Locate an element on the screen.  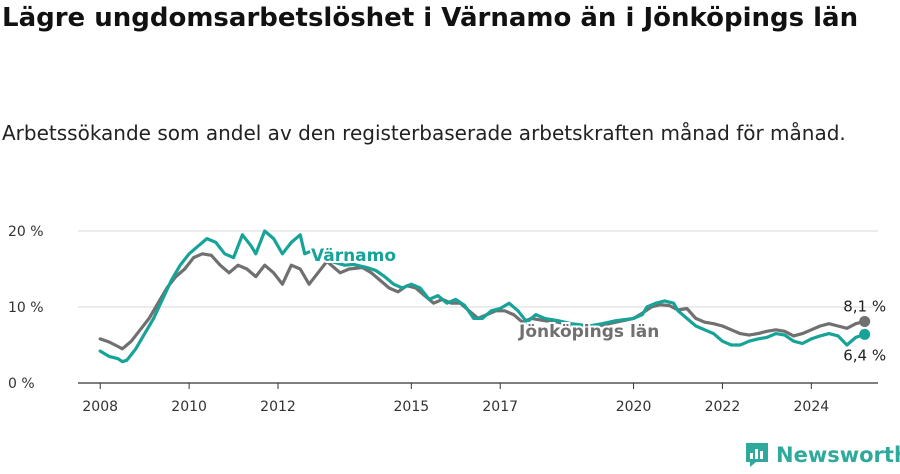
x-tick-label: 2022 is located at coordinates (723, 407).